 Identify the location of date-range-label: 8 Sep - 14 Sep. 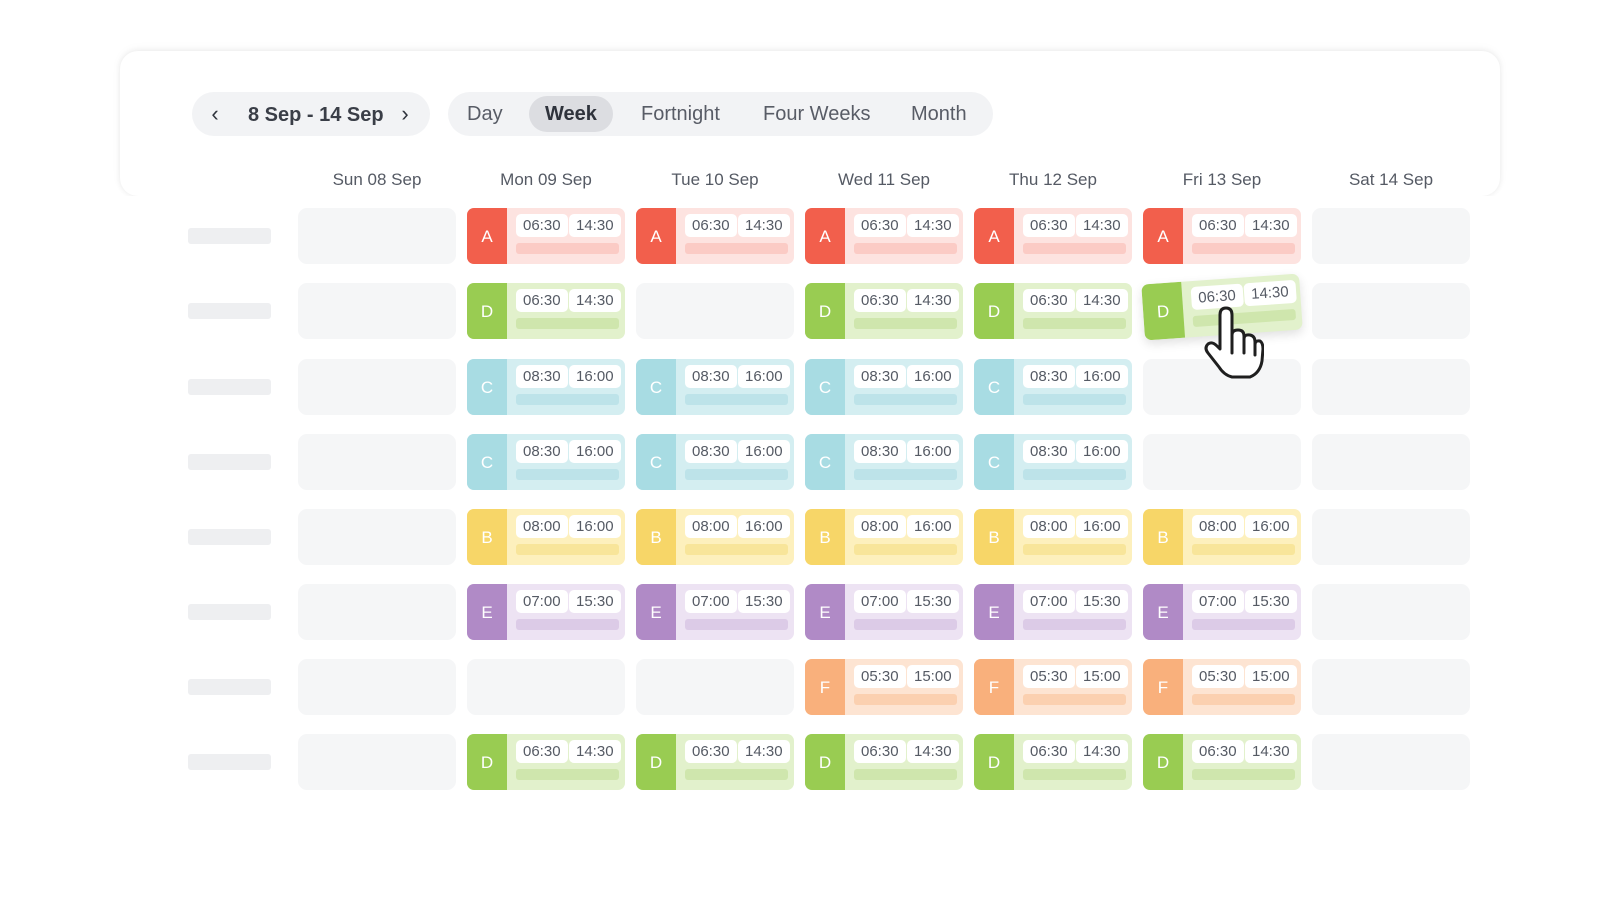
(316, 115).